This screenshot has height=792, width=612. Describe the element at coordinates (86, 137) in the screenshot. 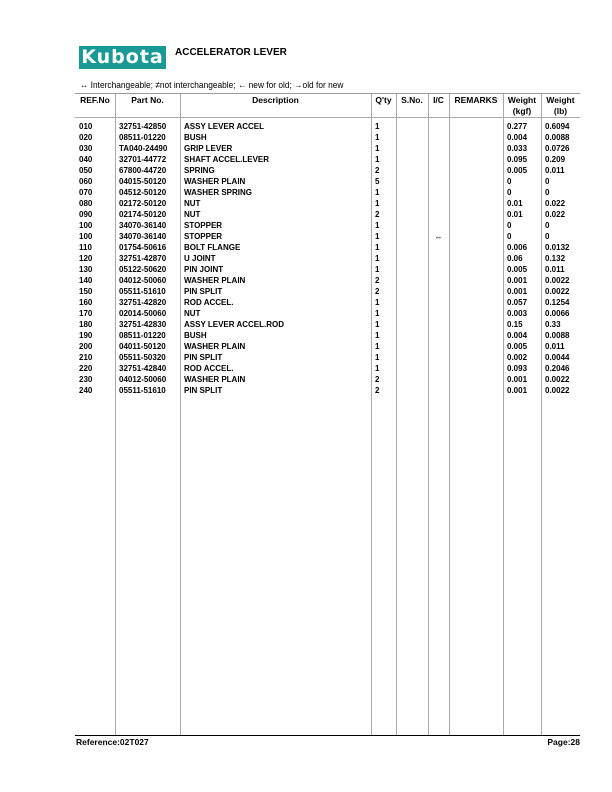

I see `ref-no-cell: 020` at that location.